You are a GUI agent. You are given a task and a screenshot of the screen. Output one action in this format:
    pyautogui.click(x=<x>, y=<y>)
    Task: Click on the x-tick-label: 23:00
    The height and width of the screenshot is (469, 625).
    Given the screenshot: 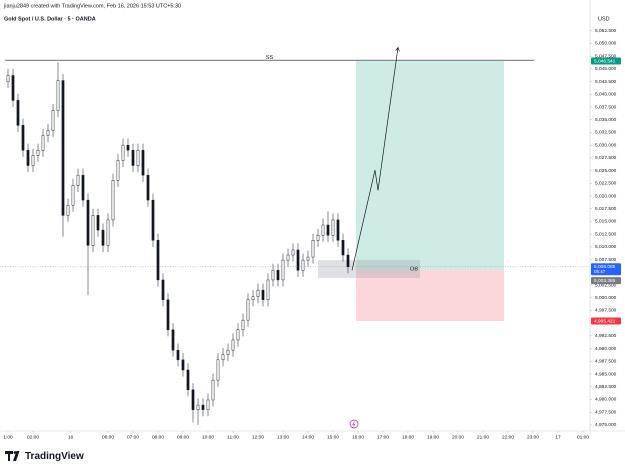 What is the action you would take?
    pyautogui.click(x=533, y=437)
    